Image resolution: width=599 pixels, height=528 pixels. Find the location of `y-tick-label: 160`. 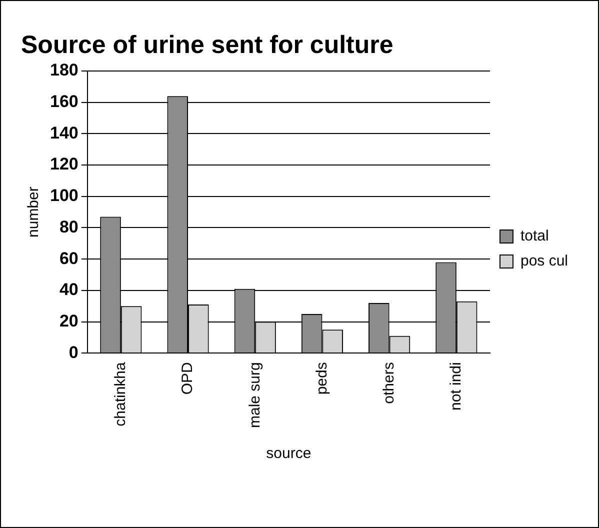

y-tick-label: 160 is located at coordinates (64, 102).